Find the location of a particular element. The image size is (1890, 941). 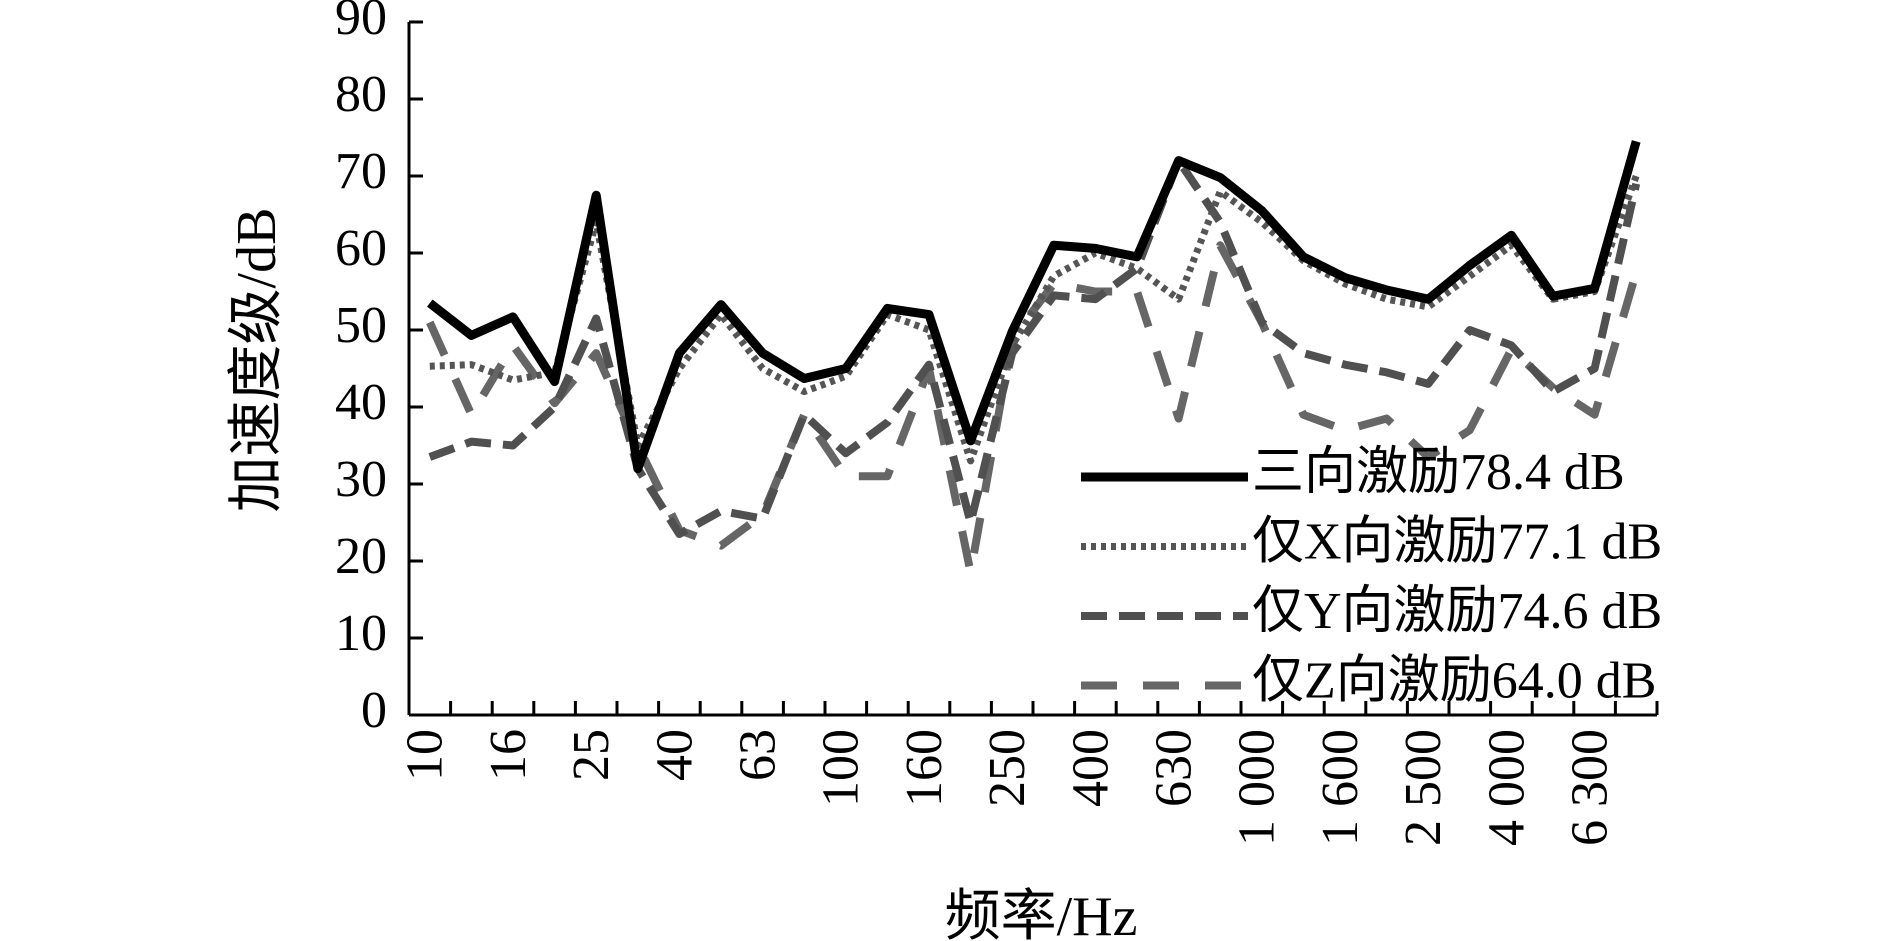

x-tick-label: 250 is located at coordinates (1007, 768).